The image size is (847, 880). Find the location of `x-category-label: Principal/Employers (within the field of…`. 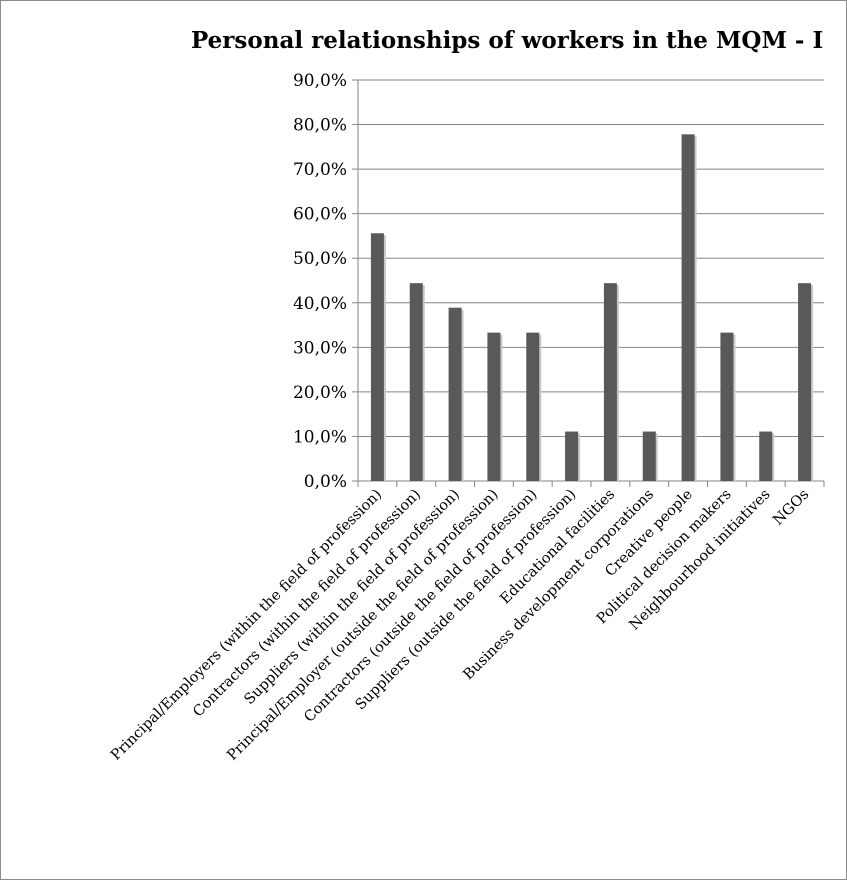

x-category-label: Principal/Employers (within the field of… is located at coordinates (246, 625).